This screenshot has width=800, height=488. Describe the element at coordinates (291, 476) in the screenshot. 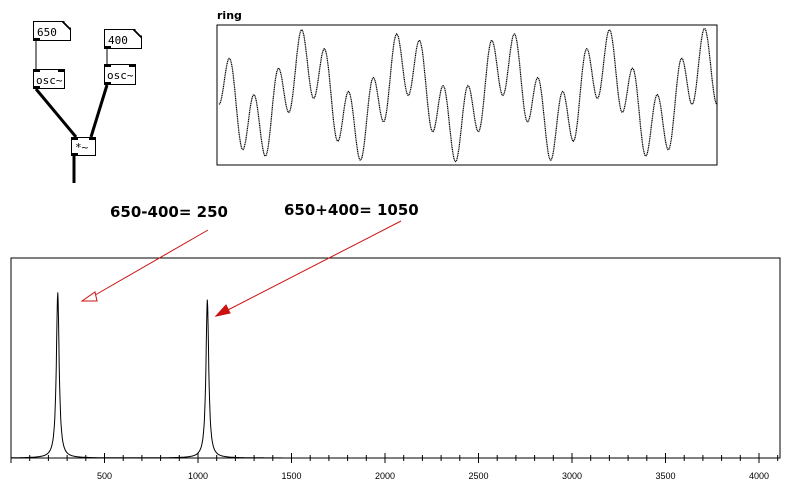

I see `x-axis-tick-label: 1500` at that location.